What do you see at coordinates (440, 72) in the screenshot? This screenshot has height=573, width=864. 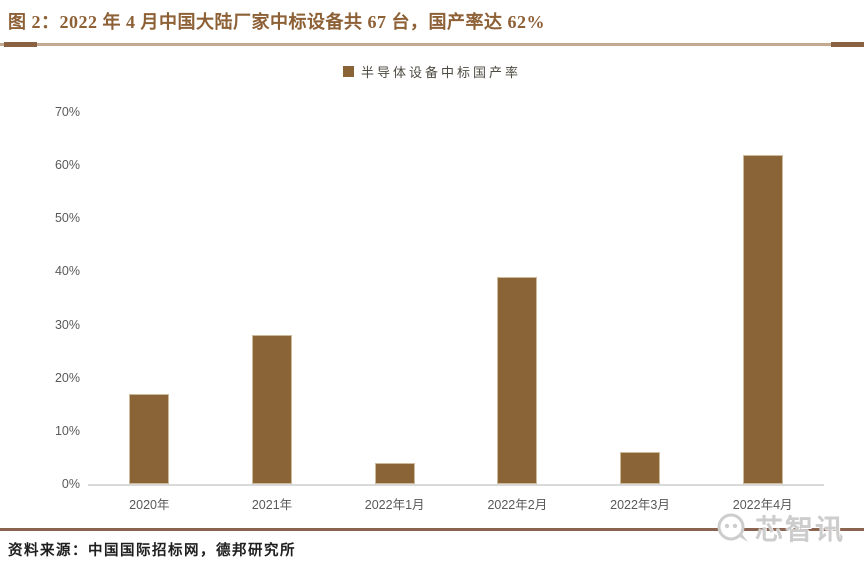 I see `legend-label: 半导体设备中标国产率` at bounding box center [440, 72].